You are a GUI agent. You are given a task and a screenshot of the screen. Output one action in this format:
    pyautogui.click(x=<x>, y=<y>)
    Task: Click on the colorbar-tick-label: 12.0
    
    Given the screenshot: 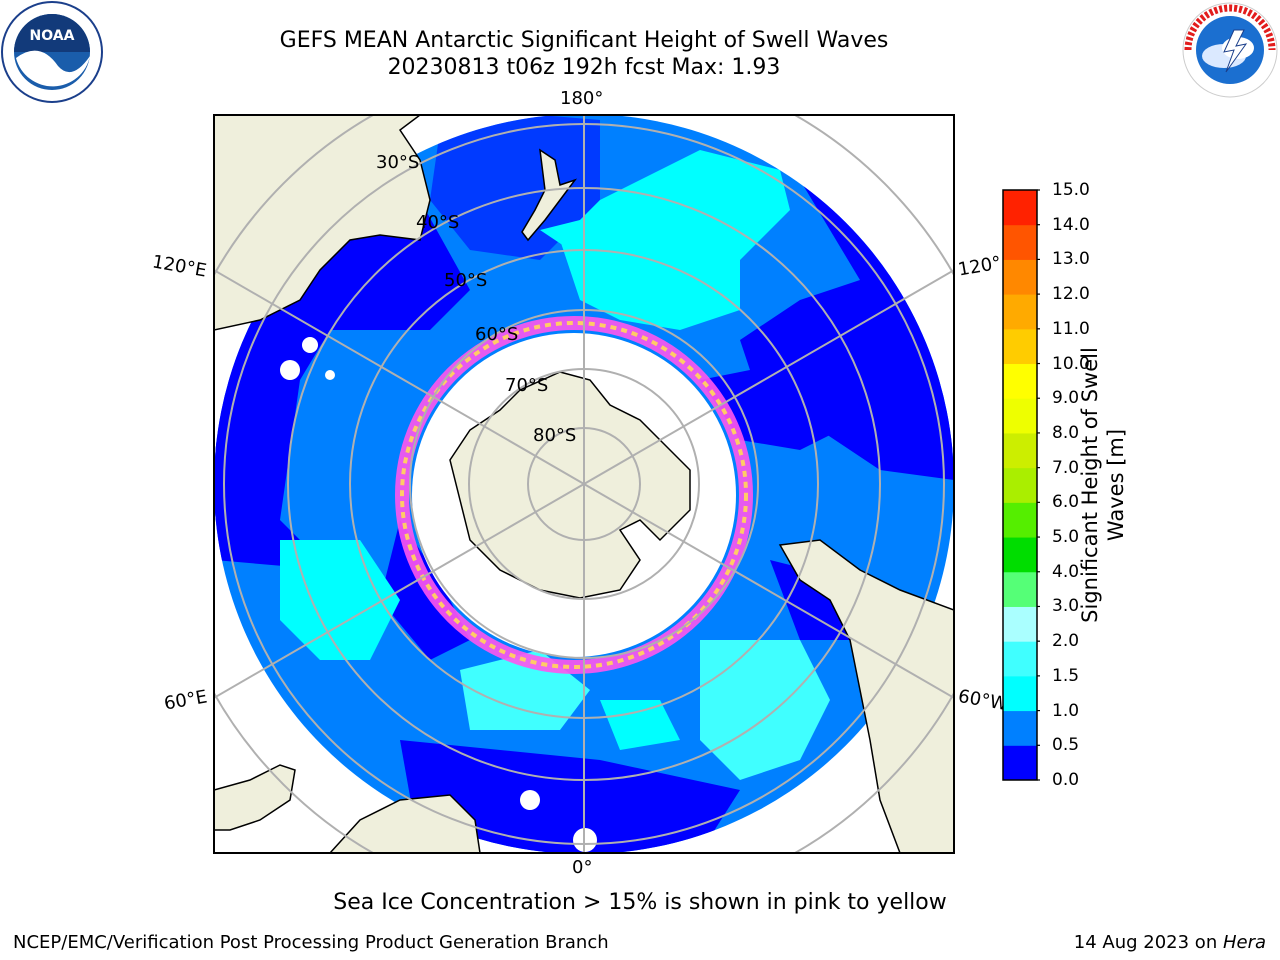 What is the action you would take?
    pyautogui.click(x=1071, y=294)
    